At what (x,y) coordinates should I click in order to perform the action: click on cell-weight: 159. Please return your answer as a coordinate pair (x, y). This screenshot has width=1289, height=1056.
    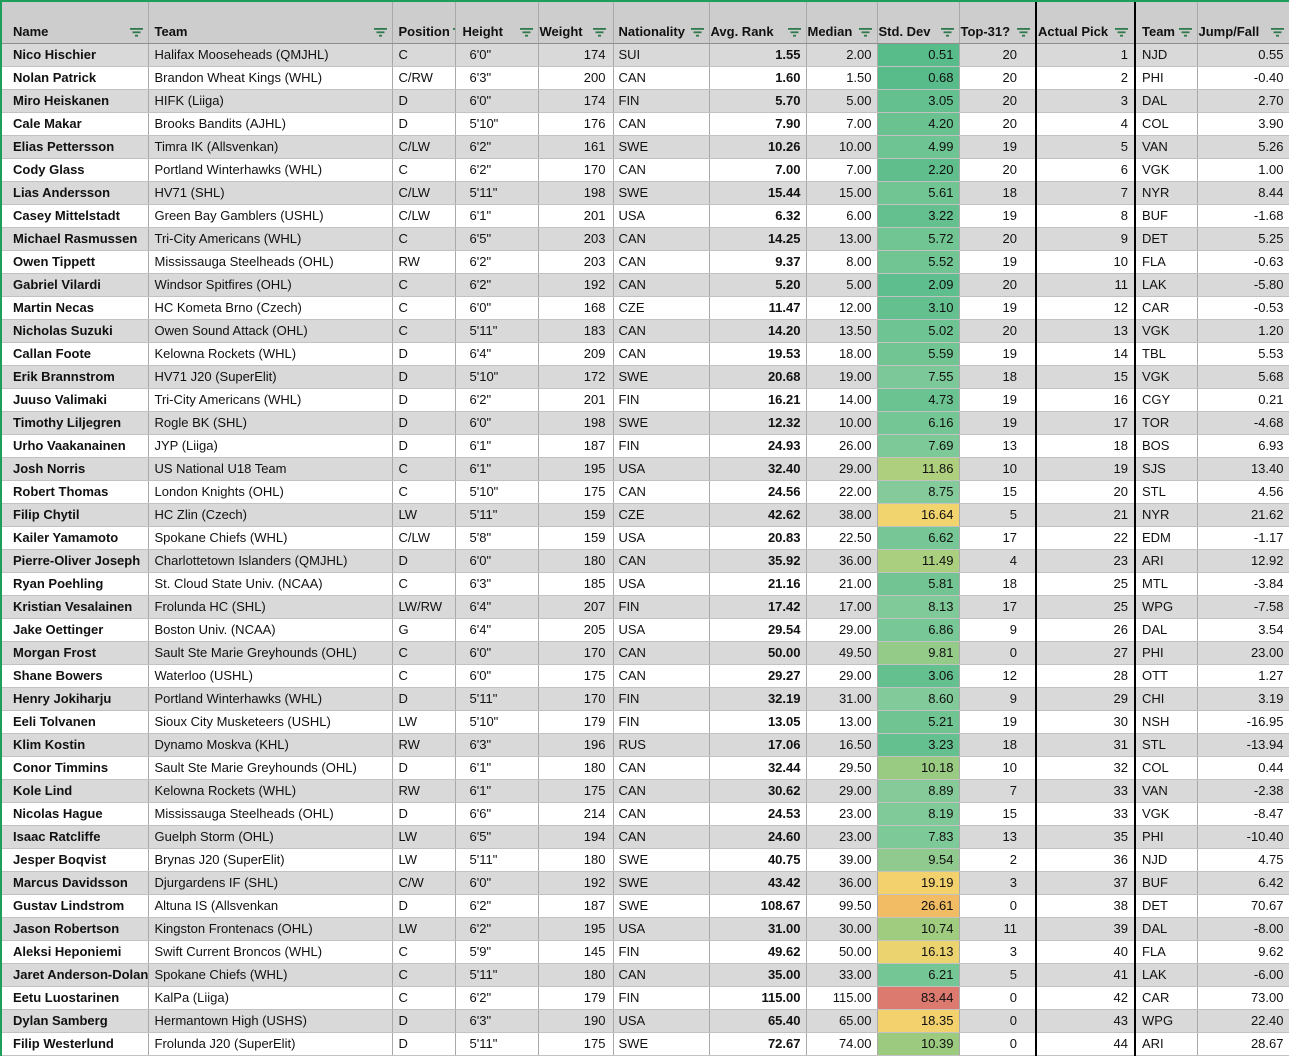
    Looking at the image, I should click on (576, 515).